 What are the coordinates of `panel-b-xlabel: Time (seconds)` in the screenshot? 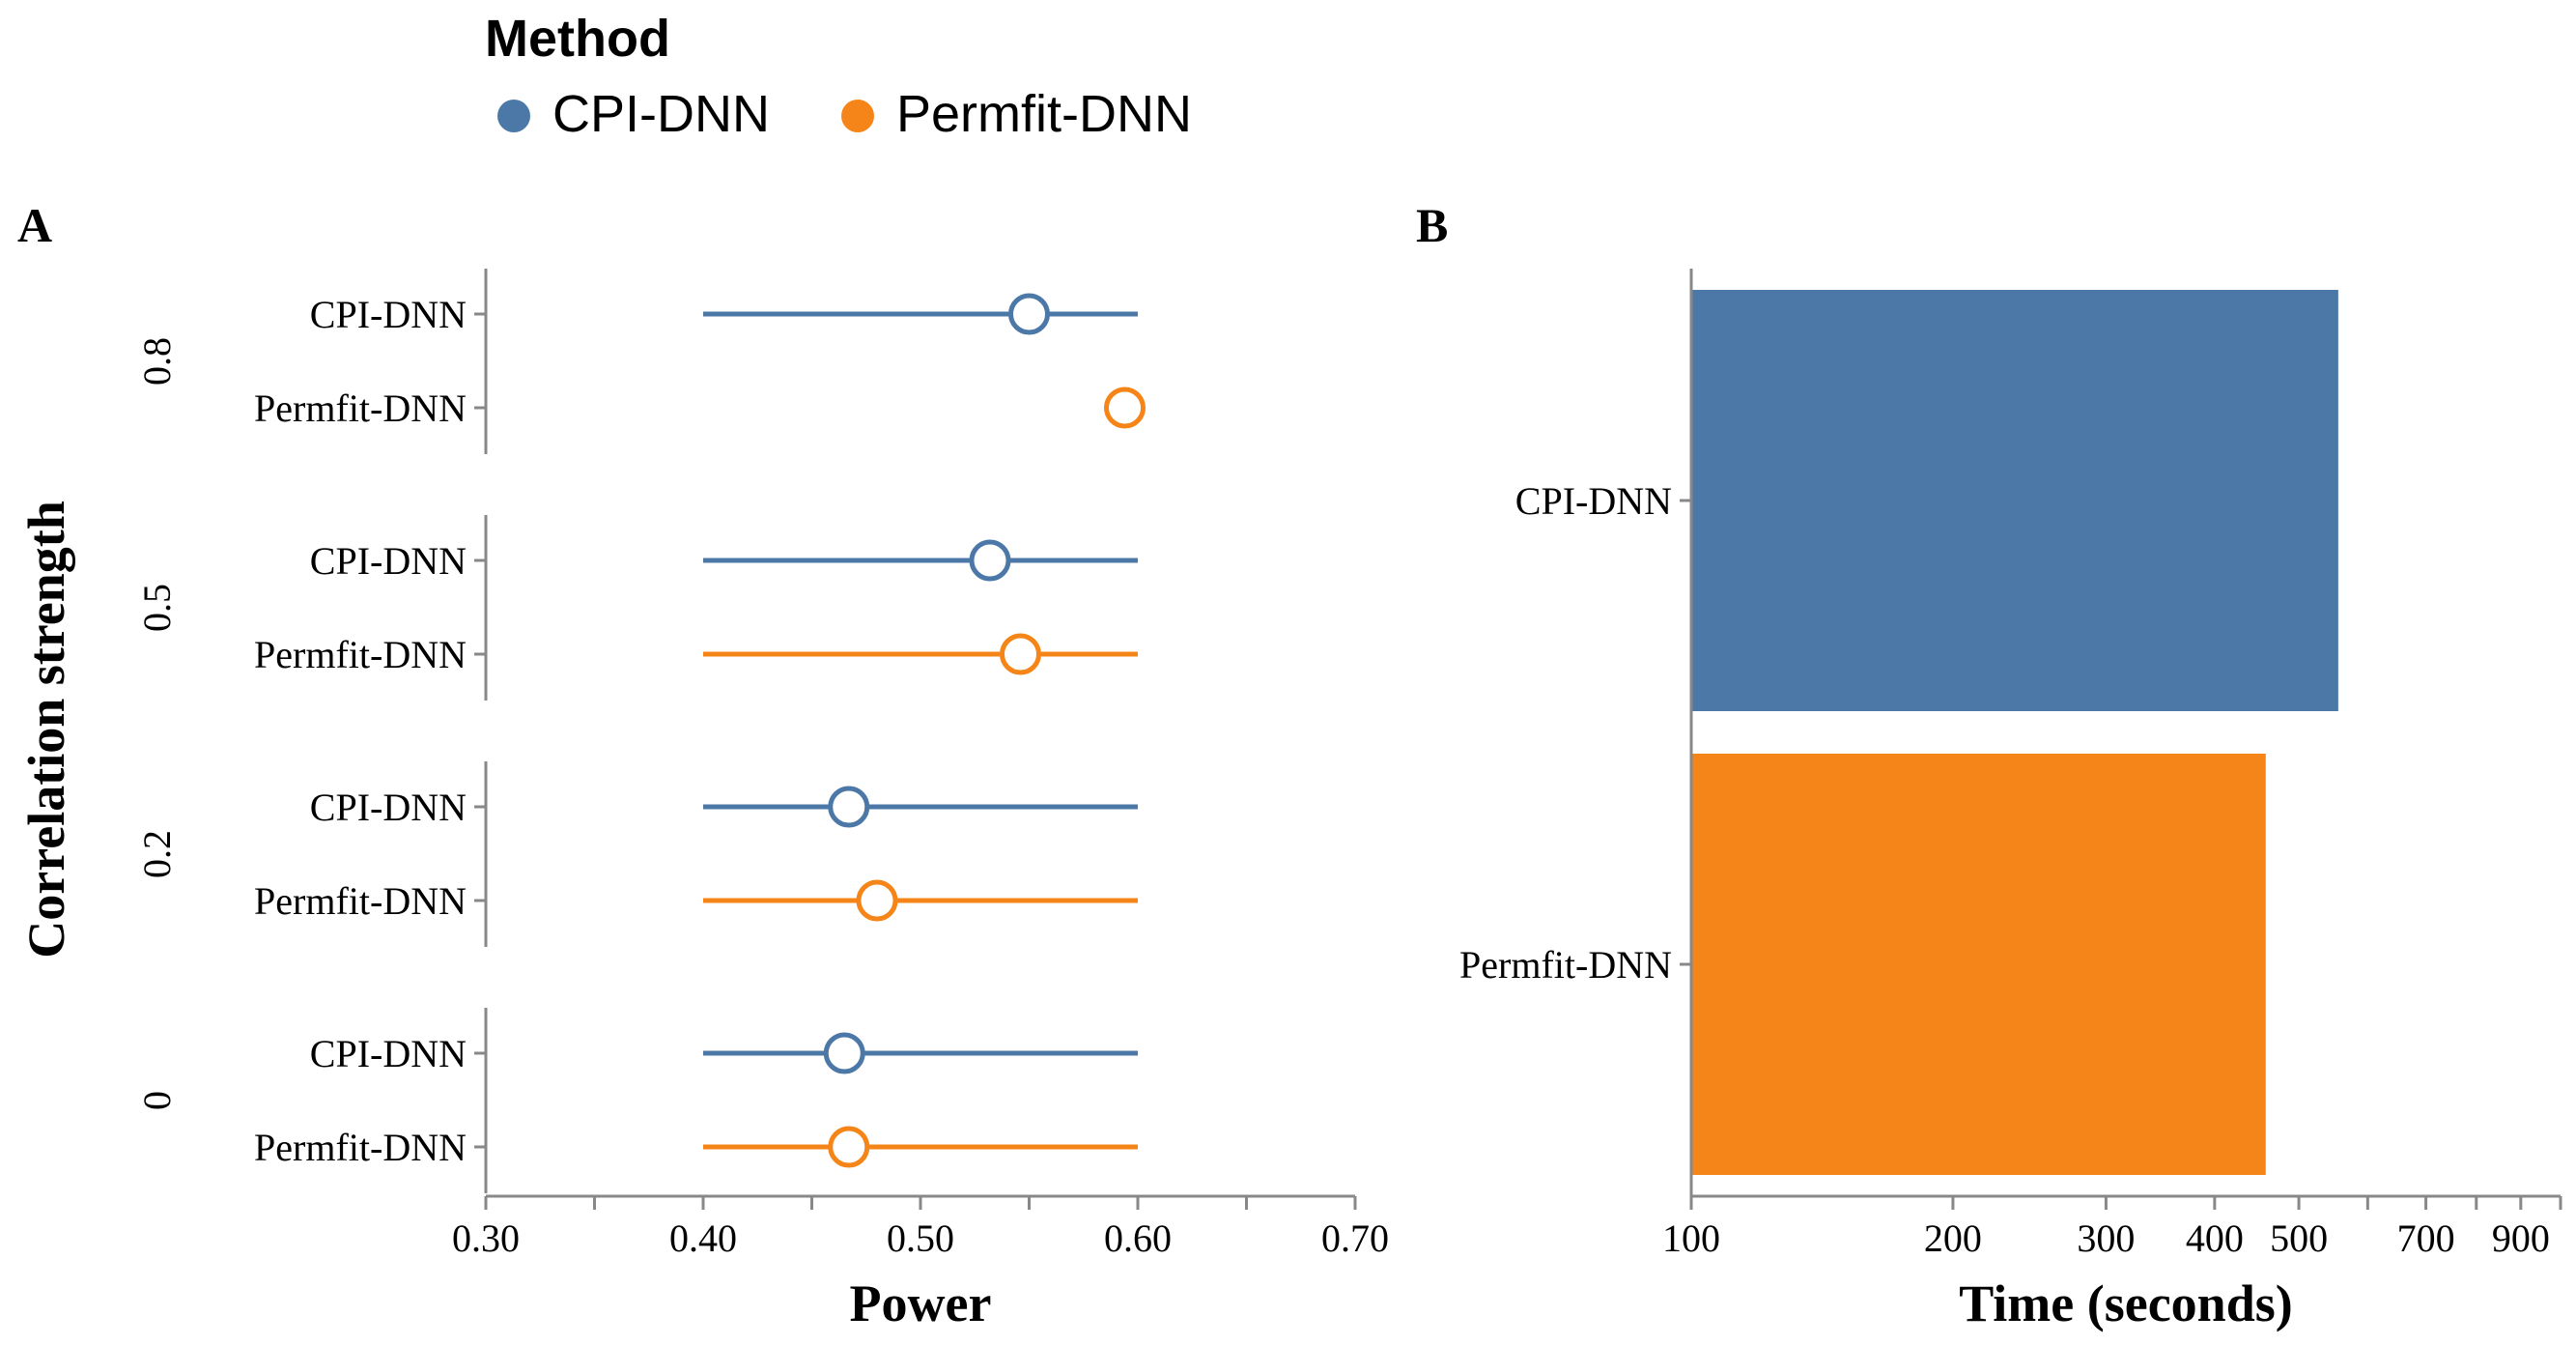 It's located at (2126, 1303).